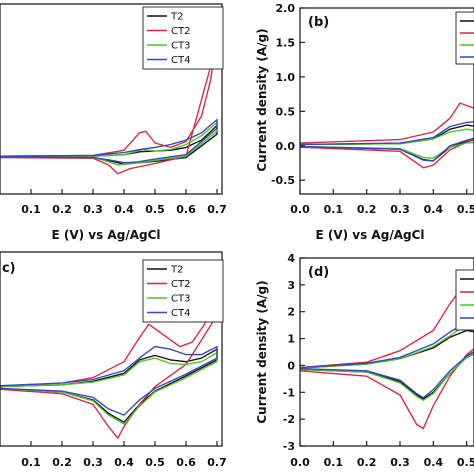 The height and width of the screenshot is (474, 474). I want to click on y-tick-label: -3, so click(289, 446).